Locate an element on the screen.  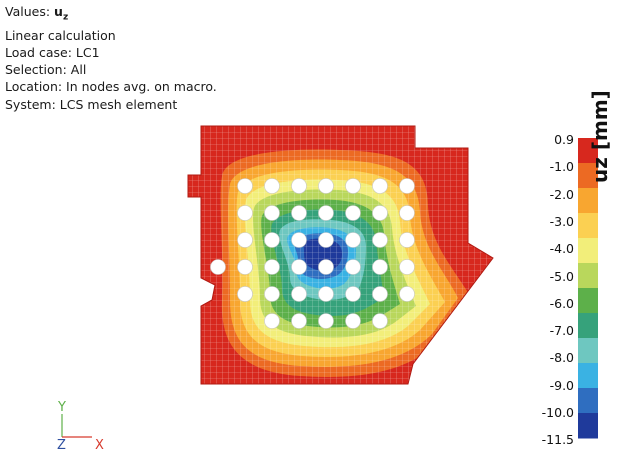
axis-x-label: X is located at coordinates (99, 445).